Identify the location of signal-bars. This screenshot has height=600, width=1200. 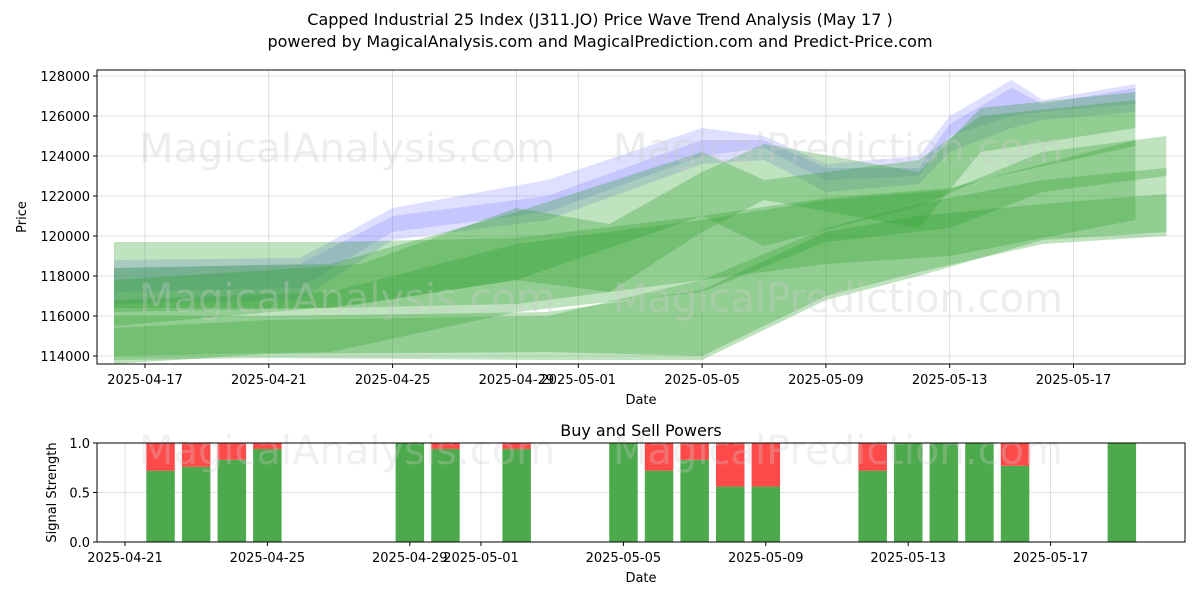
(641, 492).